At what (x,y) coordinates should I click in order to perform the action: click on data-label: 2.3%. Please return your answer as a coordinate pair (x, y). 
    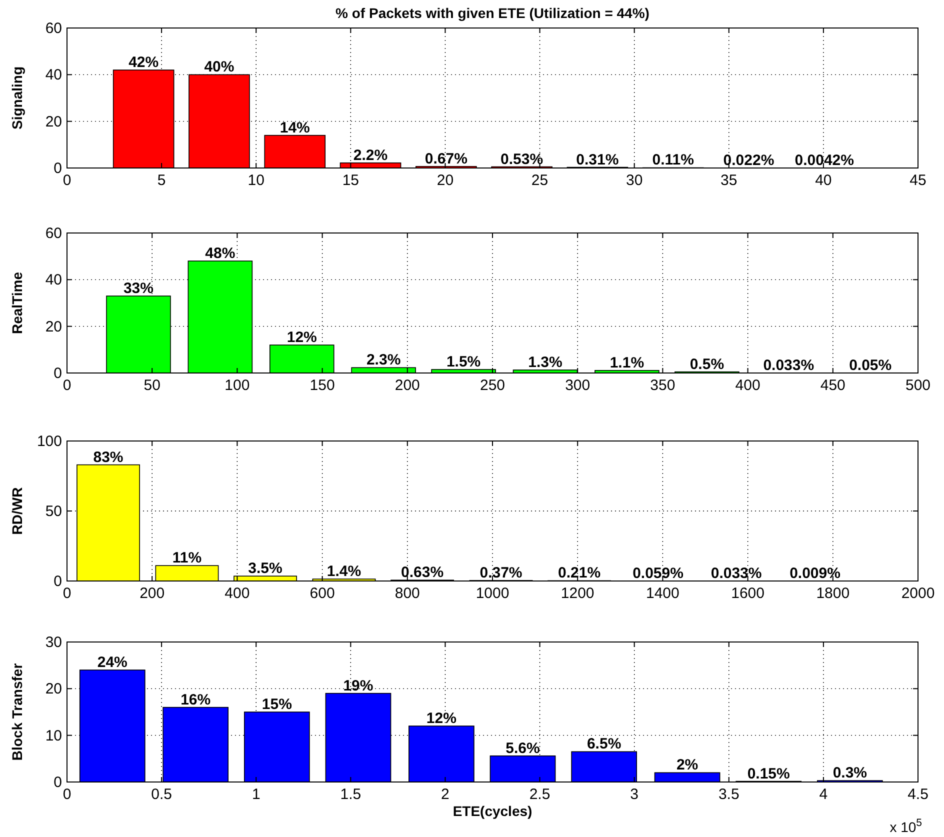
    Looking at the image, I should click on (383, 360).